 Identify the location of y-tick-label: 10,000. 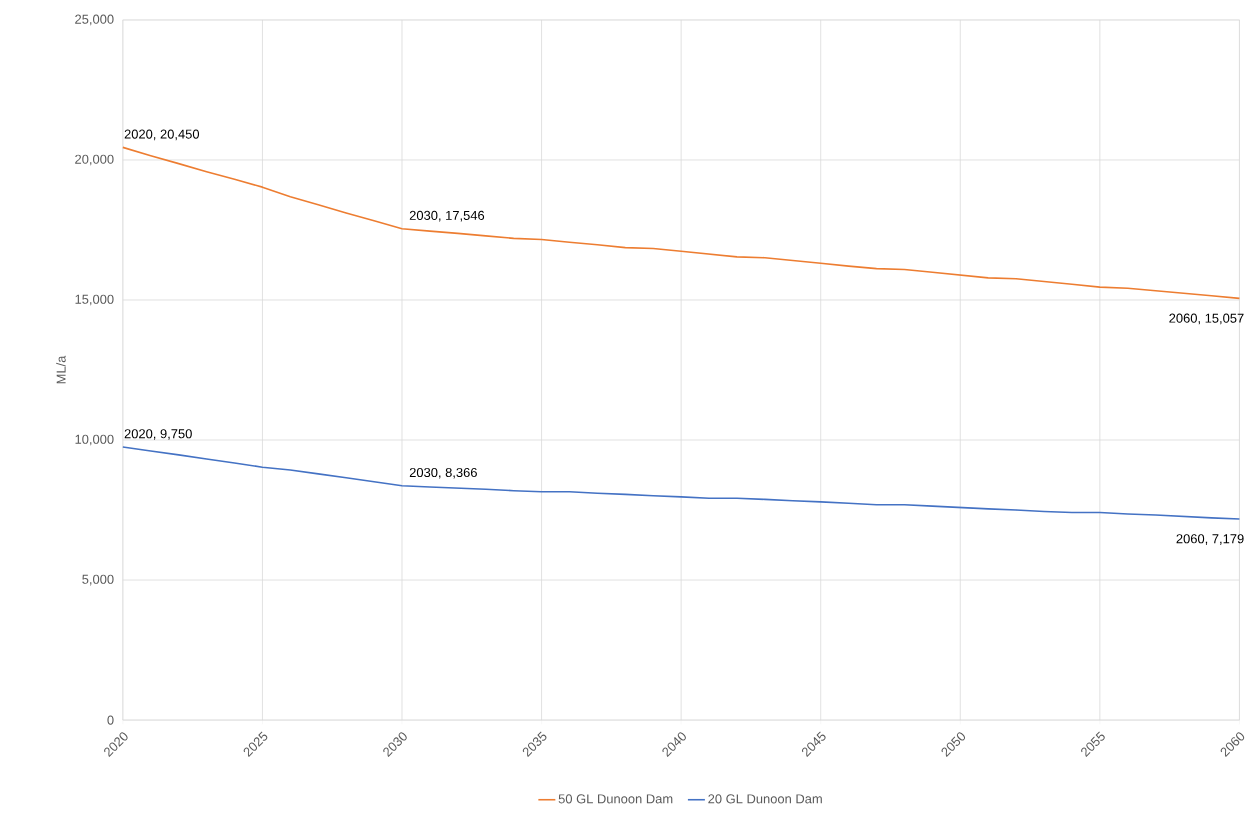
(94, 440).